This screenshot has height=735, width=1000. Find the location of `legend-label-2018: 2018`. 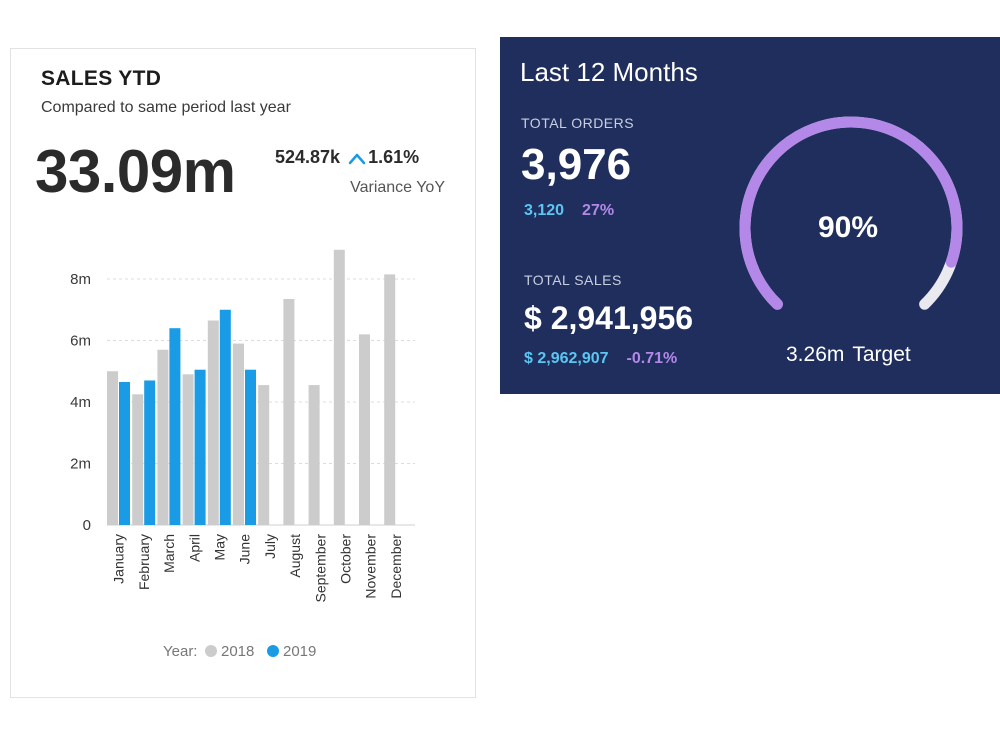

legend-label-2018: 2018 is located at coordinates (237, 651).